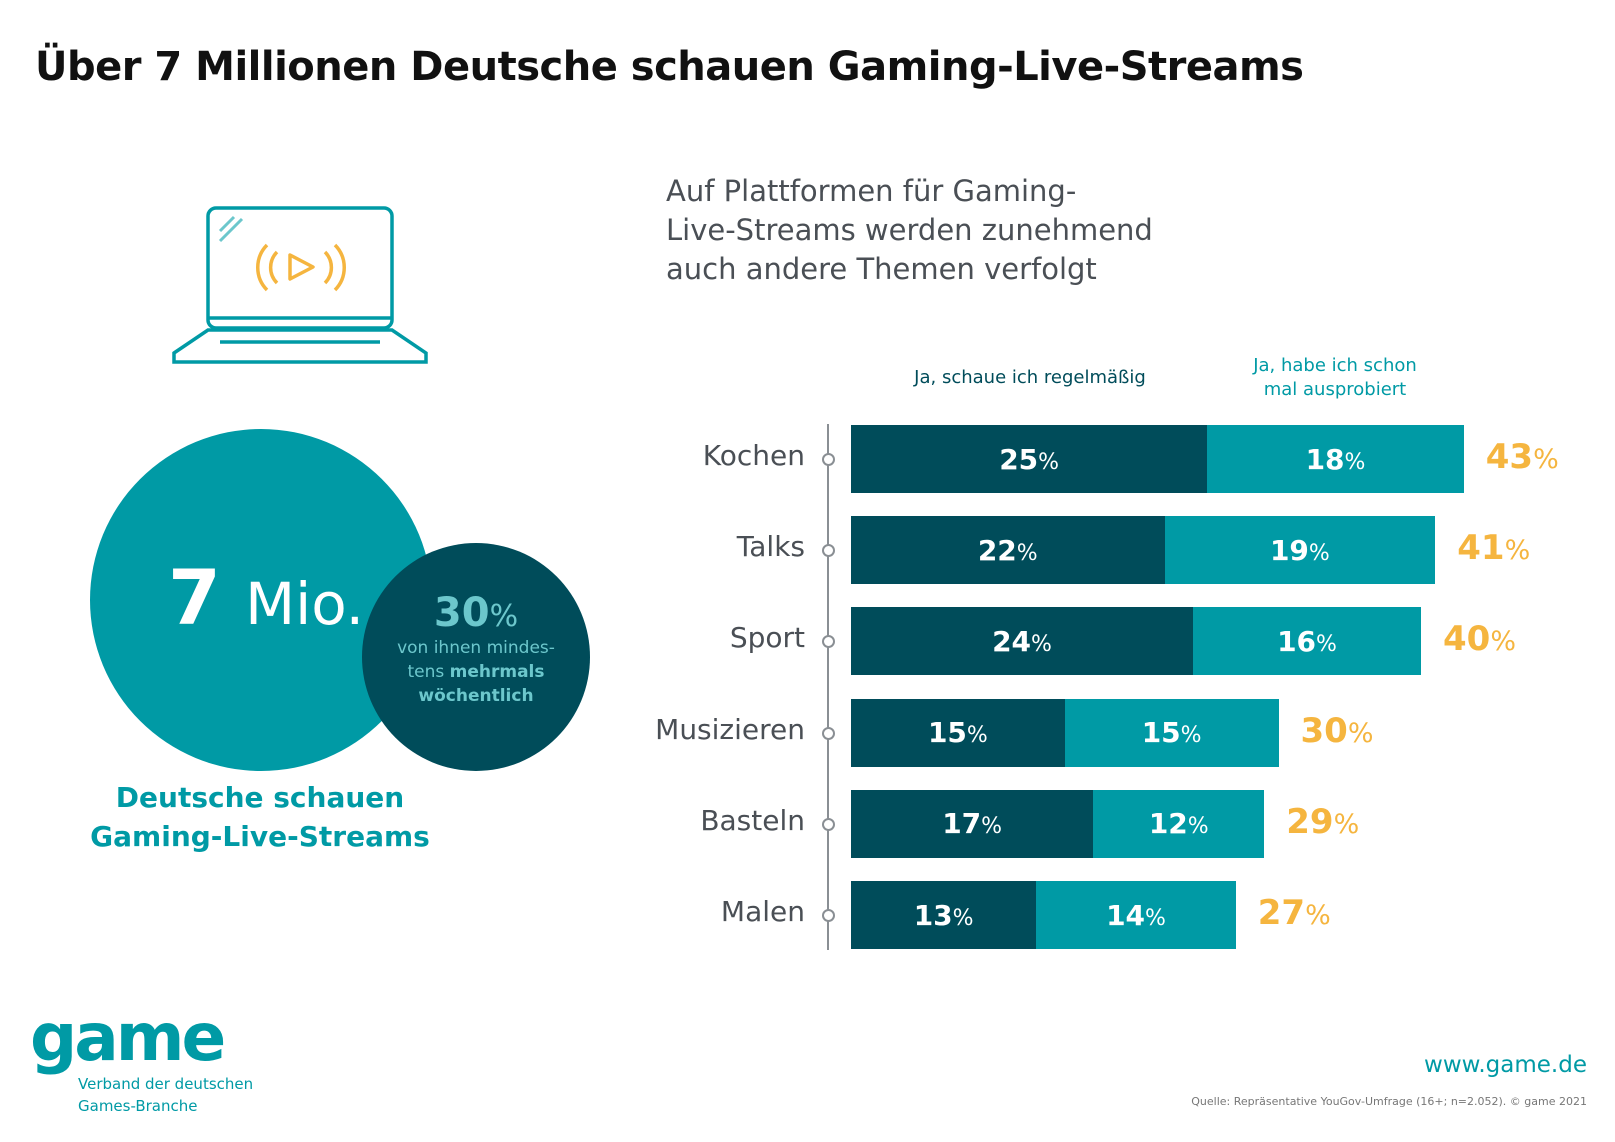  Describe the element at coordinates (909, 230) in the screenshot. I see `chart-title-line: Live-Streams werden zunehmend` at that location.